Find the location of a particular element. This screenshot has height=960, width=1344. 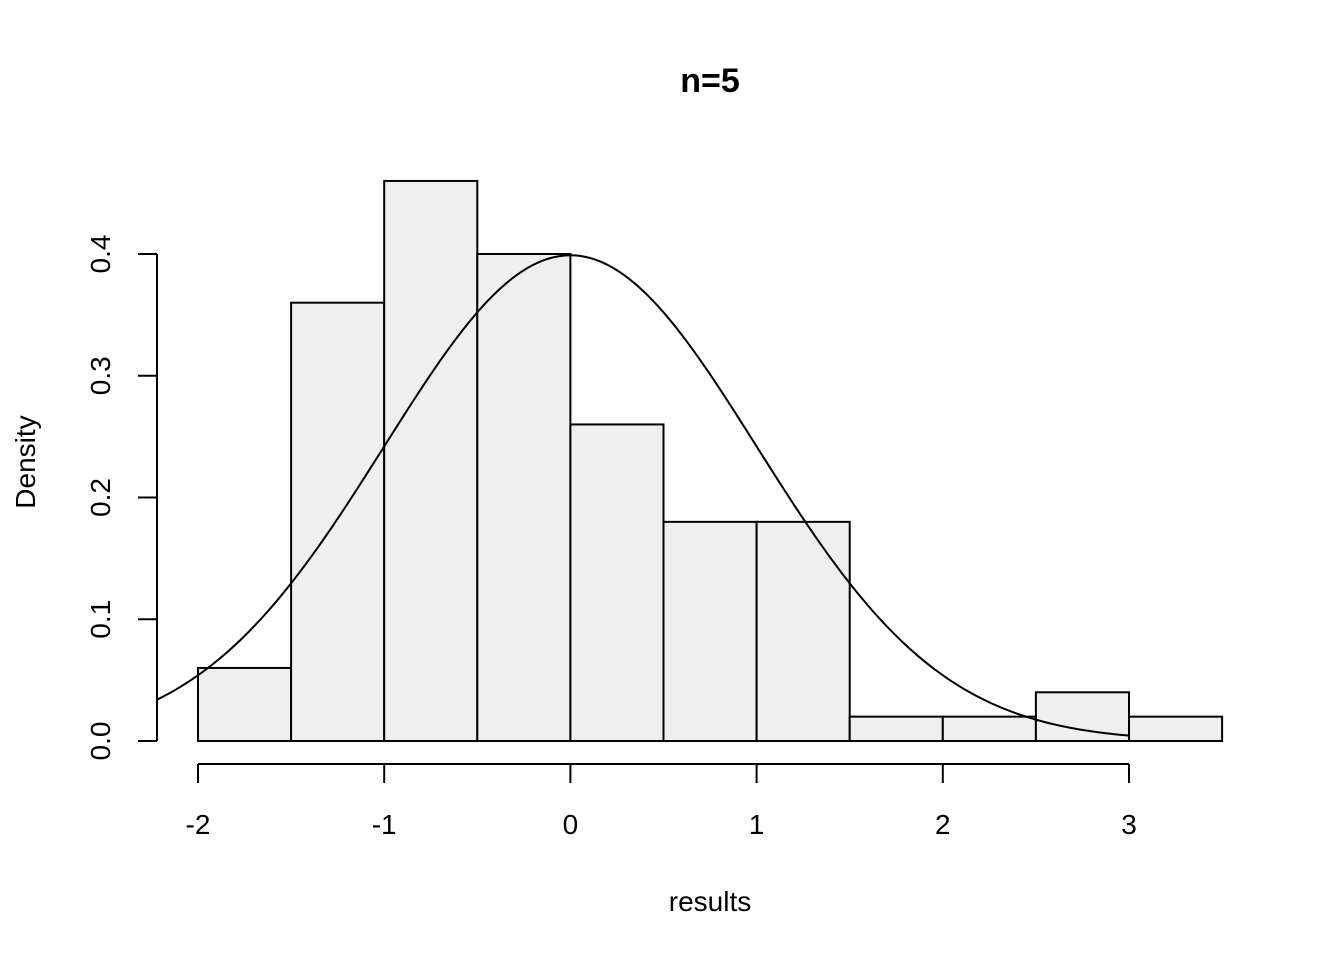

x-tick-label: 2 is located at coordinates (943, 824).